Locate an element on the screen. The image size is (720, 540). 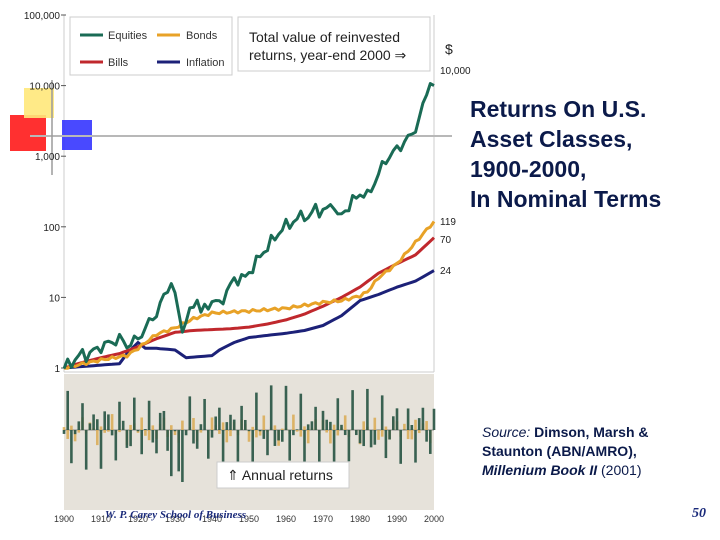
end-label-inflation: 24 is located at coordinates (446, 271).